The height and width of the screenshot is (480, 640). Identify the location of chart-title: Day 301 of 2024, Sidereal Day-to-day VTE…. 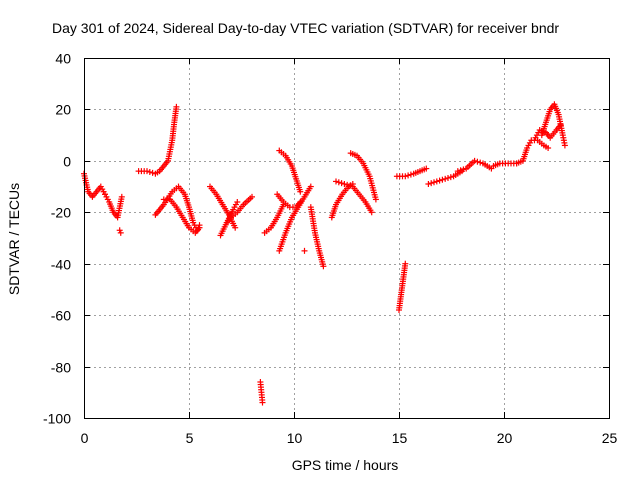
(305, 28).